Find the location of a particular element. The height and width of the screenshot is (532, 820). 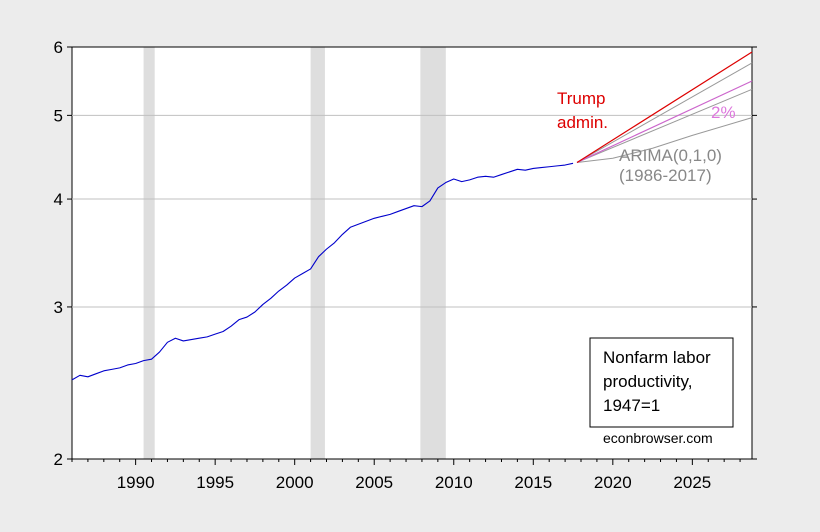

series-trump is located at coordinates (664, 107).